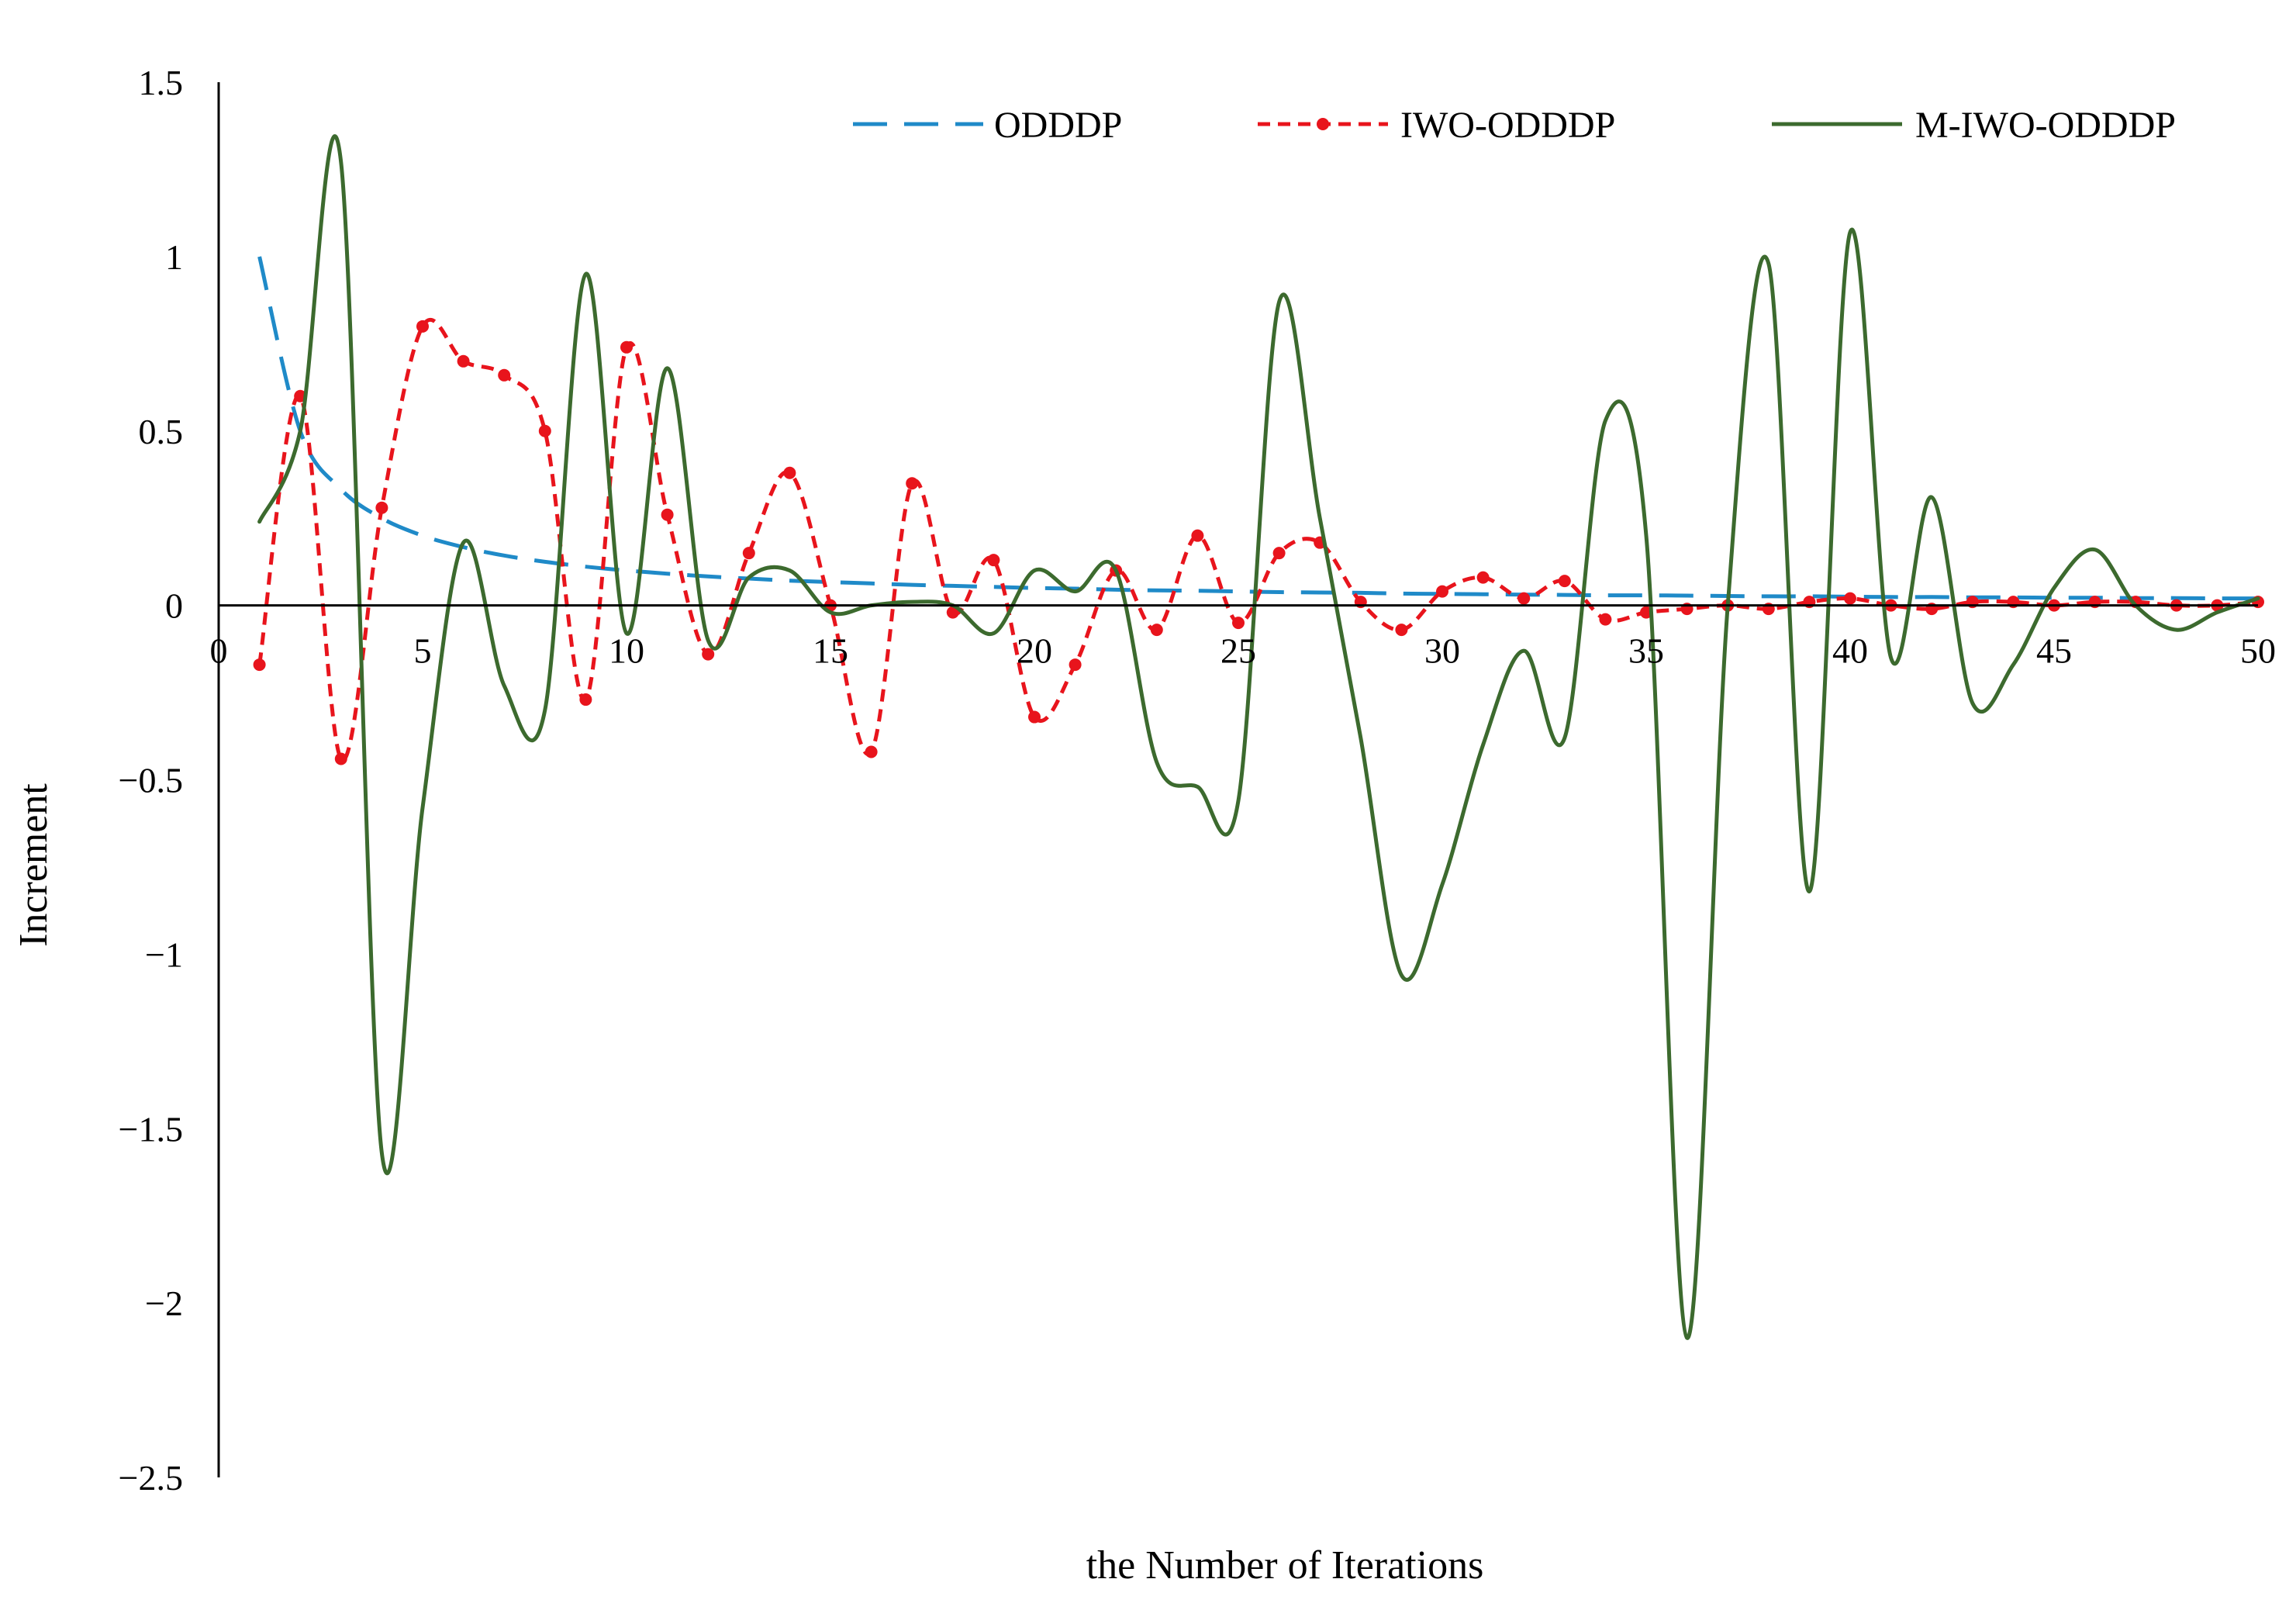  I want to click on x-tick-label: 50, so click(2258, 651).